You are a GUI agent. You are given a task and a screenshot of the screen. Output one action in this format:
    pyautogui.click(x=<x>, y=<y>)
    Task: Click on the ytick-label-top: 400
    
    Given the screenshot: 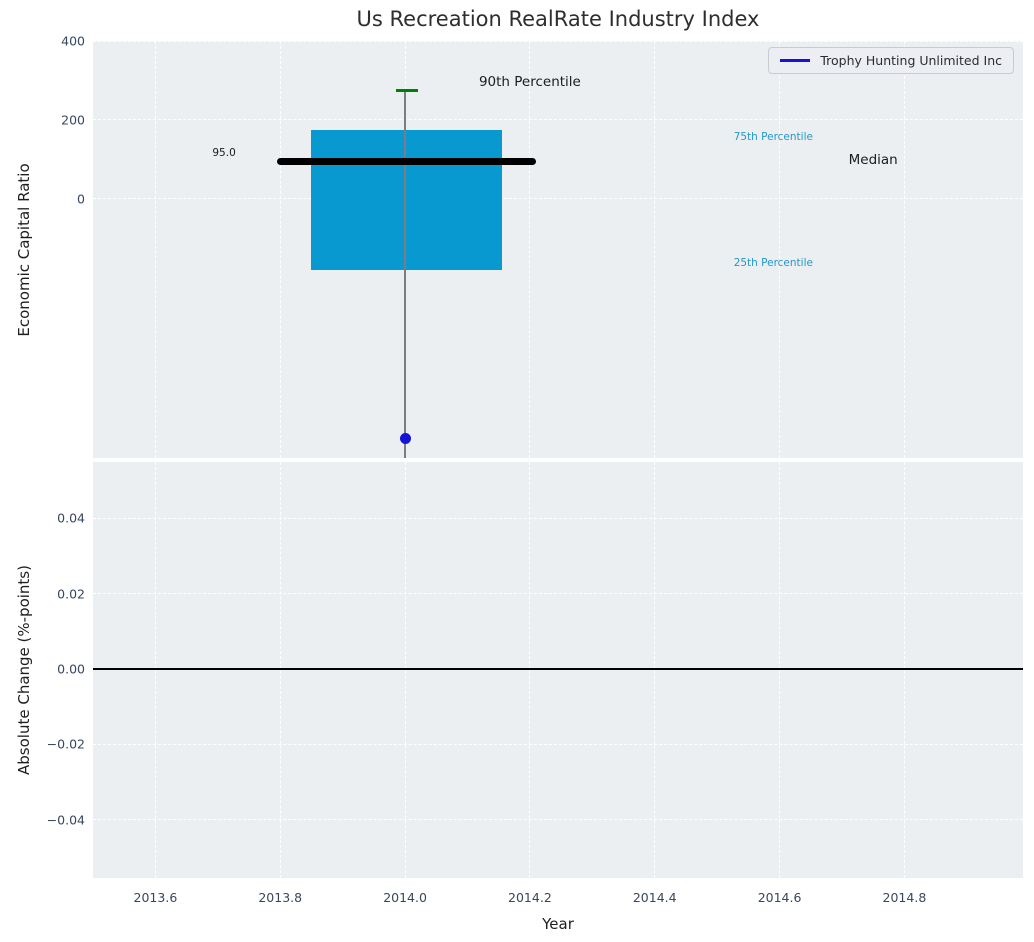 What is the action you would take?
    pyautogui.click(x=73, y=41)
    